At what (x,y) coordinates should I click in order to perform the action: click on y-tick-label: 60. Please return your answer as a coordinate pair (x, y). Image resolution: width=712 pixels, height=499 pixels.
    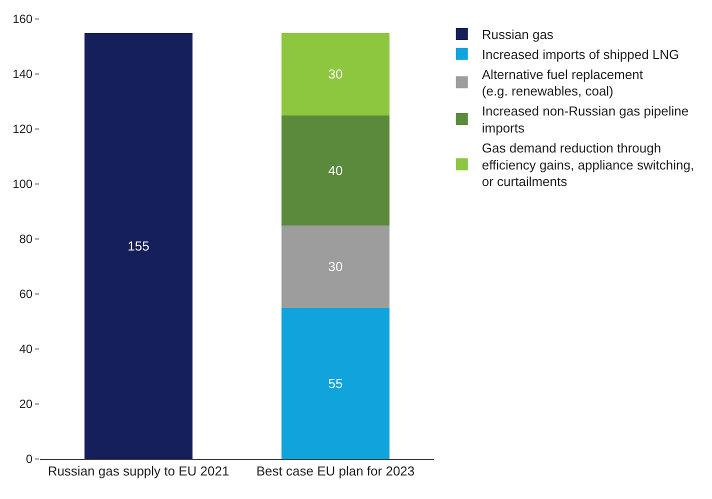
    Looking at the image, I should click on (26, 294).